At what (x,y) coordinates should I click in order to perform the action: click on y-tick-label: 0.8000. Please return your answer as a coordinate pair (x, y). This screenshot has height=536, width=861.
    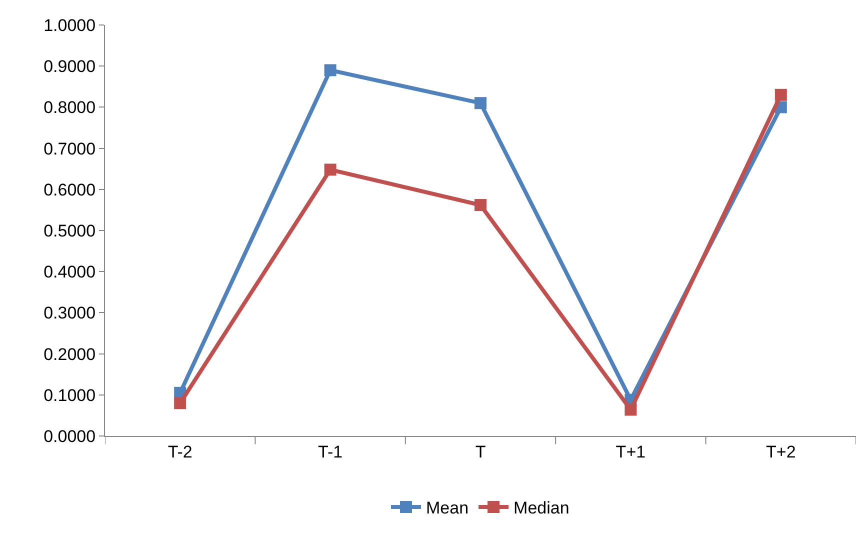
    Looking at the image, I should click on (70, 108).